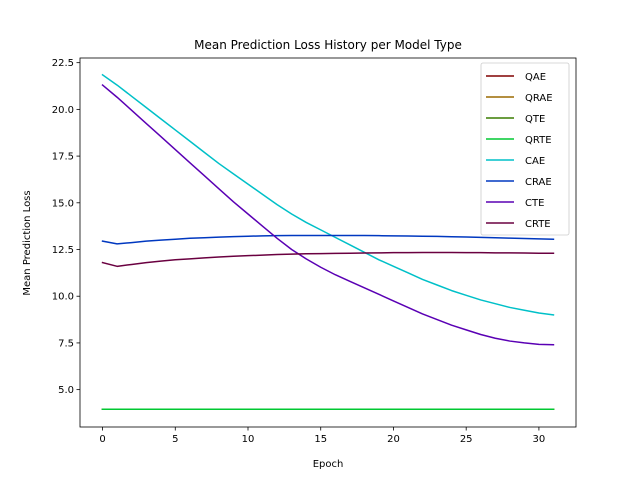 This screenshot has width=640, height=480. Describe the element at coordinates (63, 250) in the screenshot. I see `y-tick-label: 12.5` at that location.